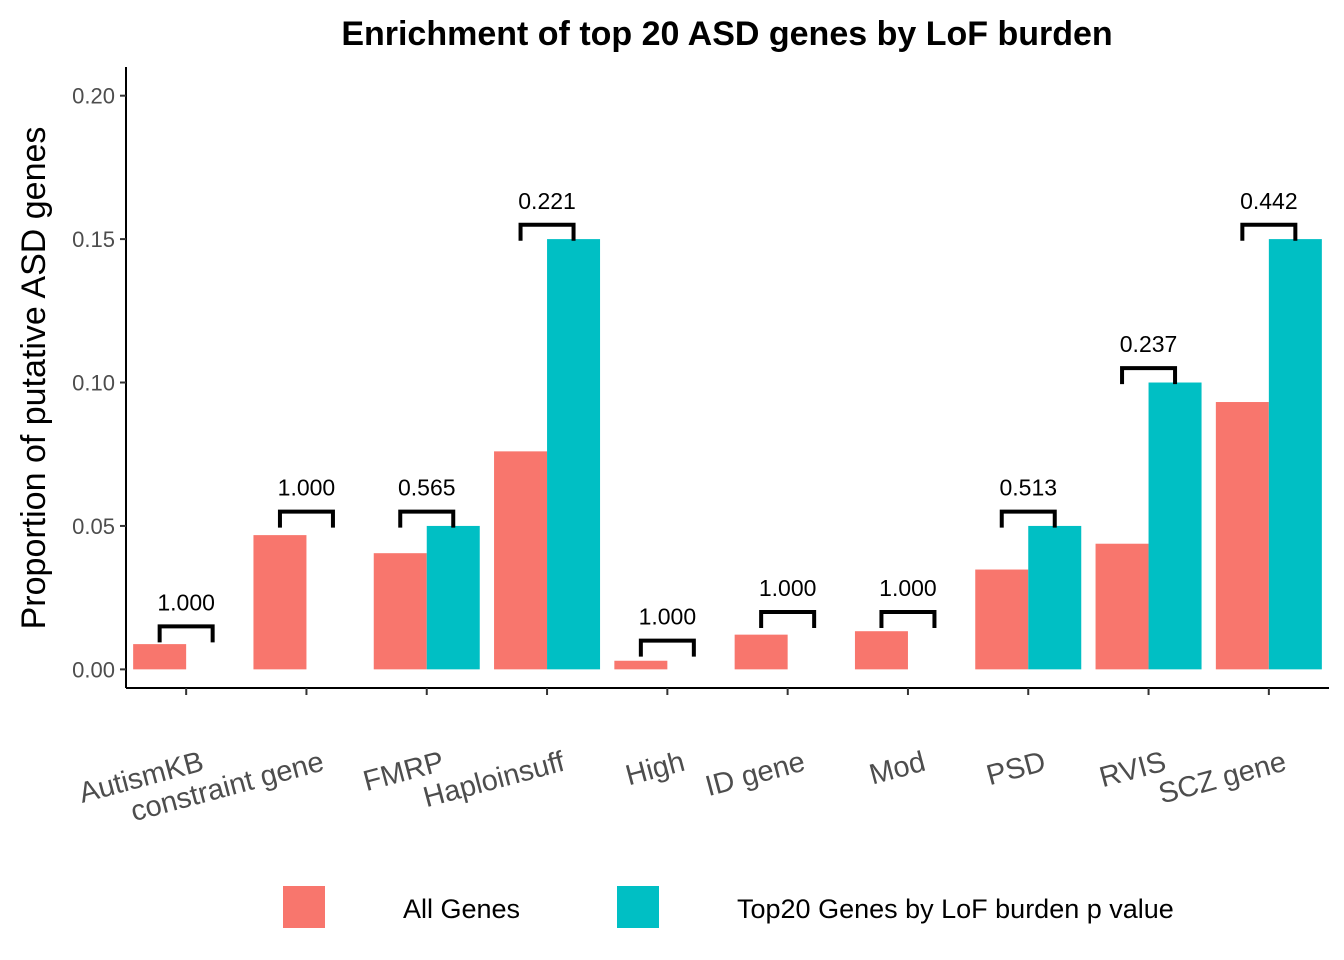  What do you see at coordinates (574, 454) in the screenshot?
I see `bar-top20-haploinsuff` at bounding box center [574, 454].